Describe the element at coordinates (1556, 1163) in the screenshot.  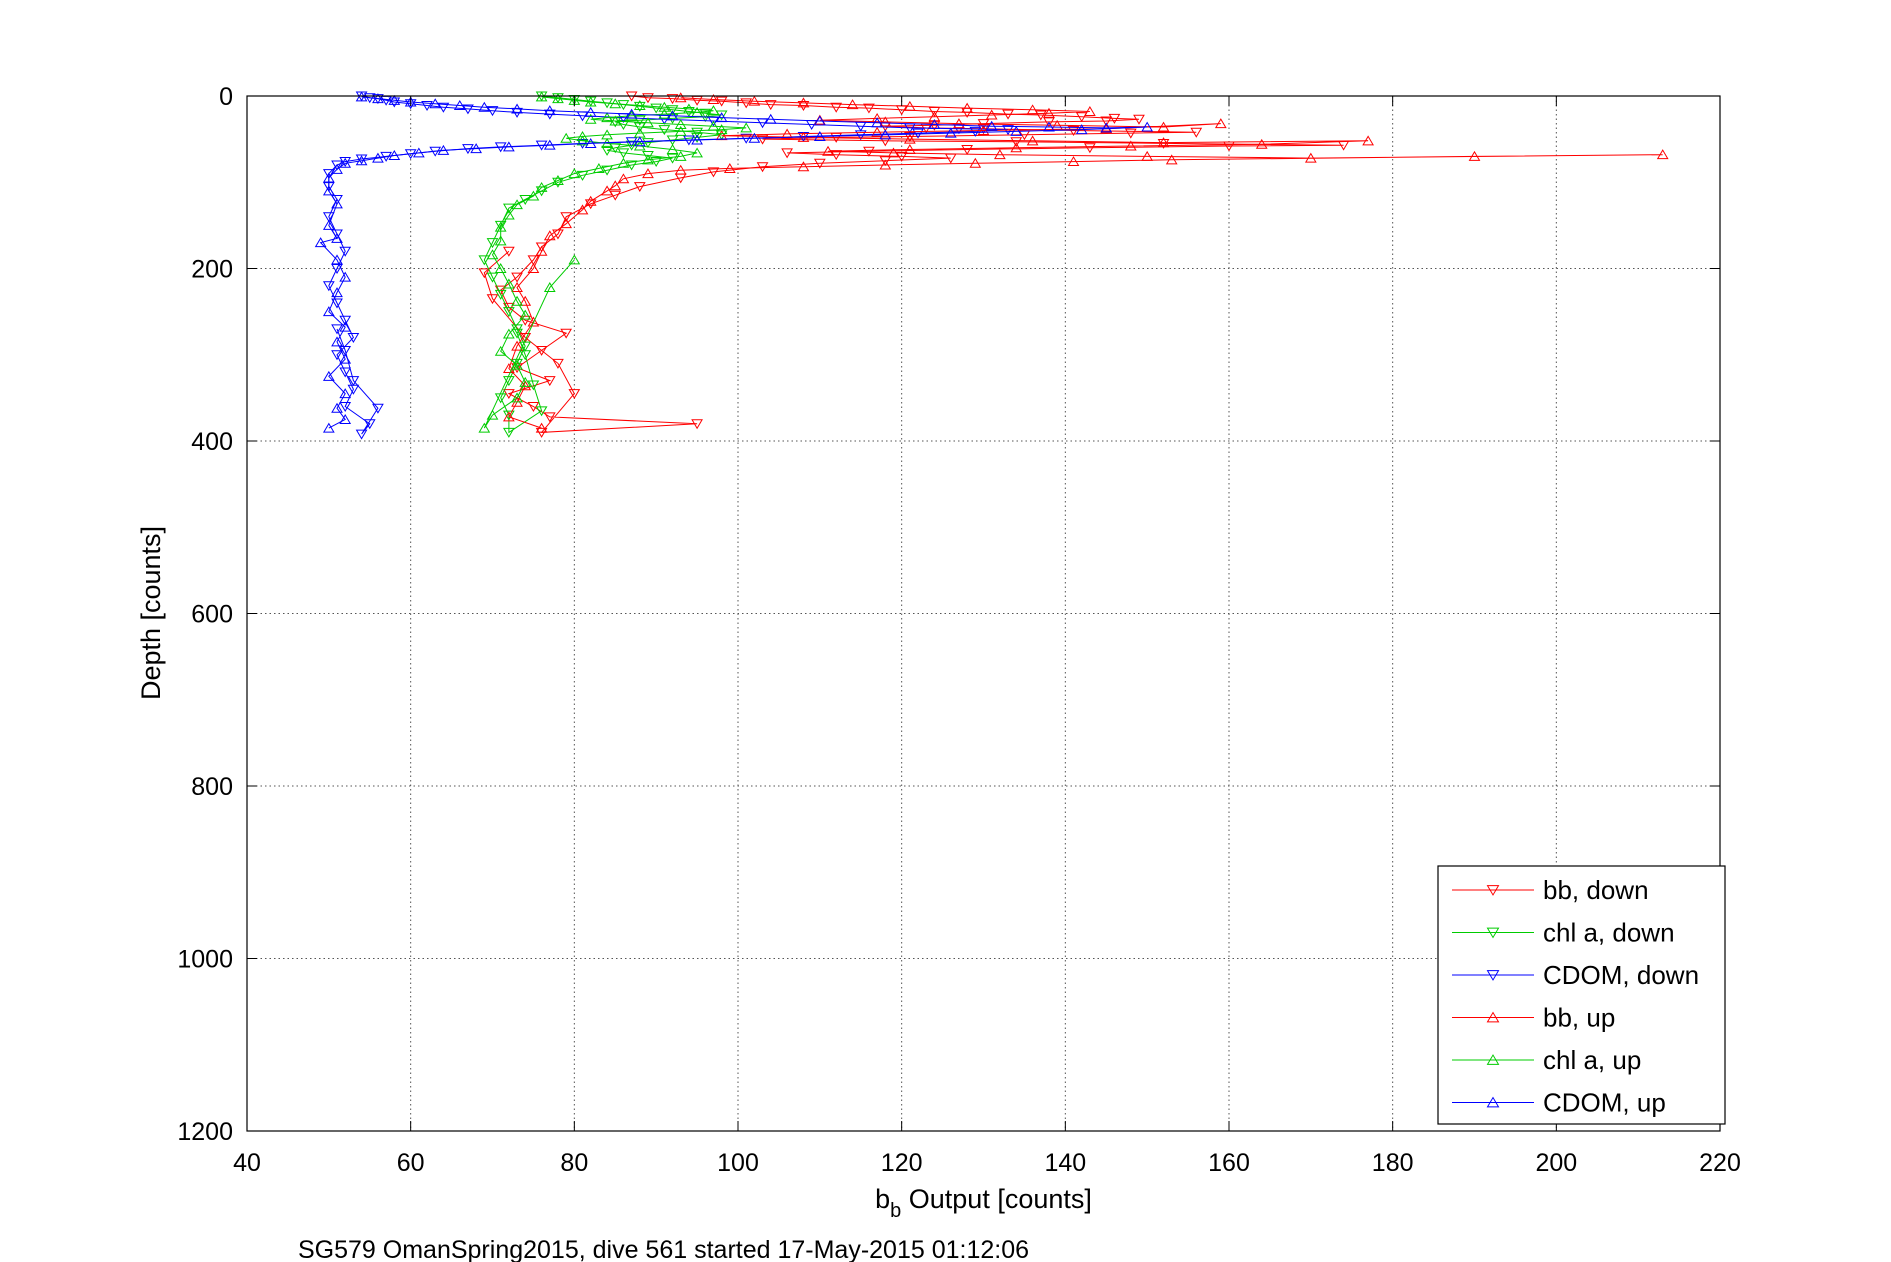
I see `x-tick-label: 200` at that location.